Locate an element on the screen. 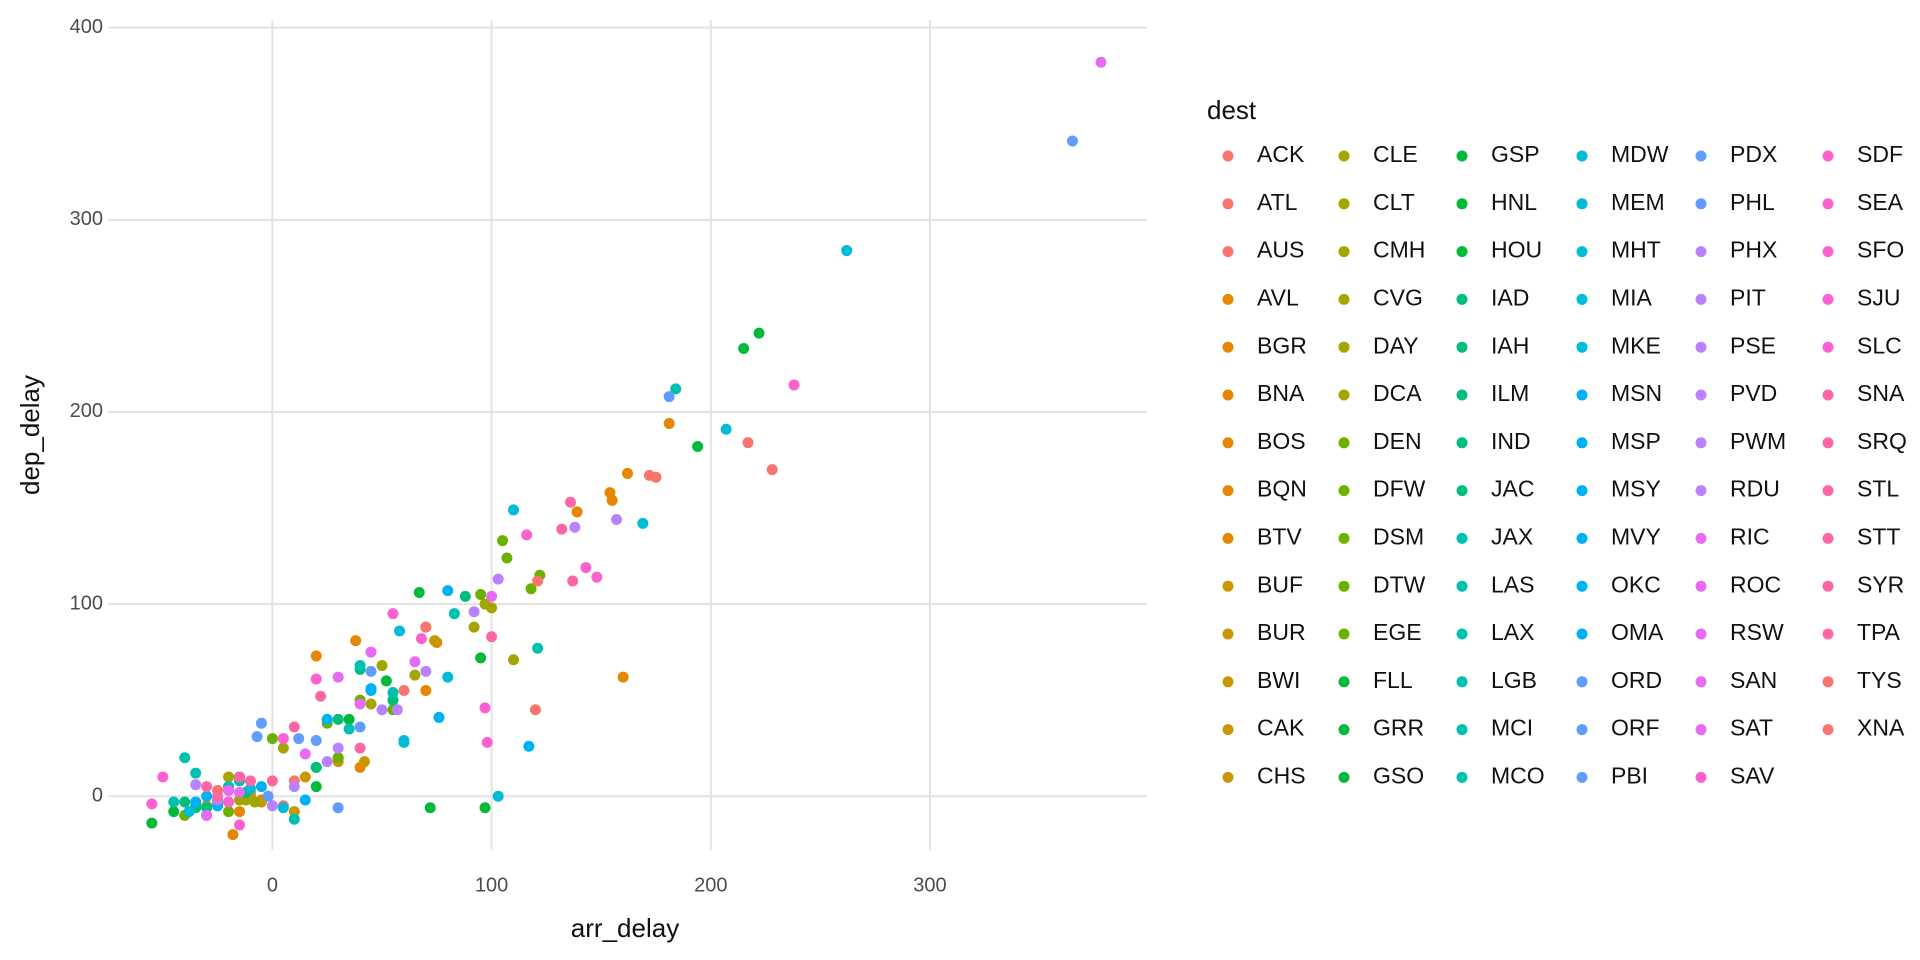 The width and height of the screenshot is (1920, 960). legend-label: BQN is located at coordinates (1282, 489).